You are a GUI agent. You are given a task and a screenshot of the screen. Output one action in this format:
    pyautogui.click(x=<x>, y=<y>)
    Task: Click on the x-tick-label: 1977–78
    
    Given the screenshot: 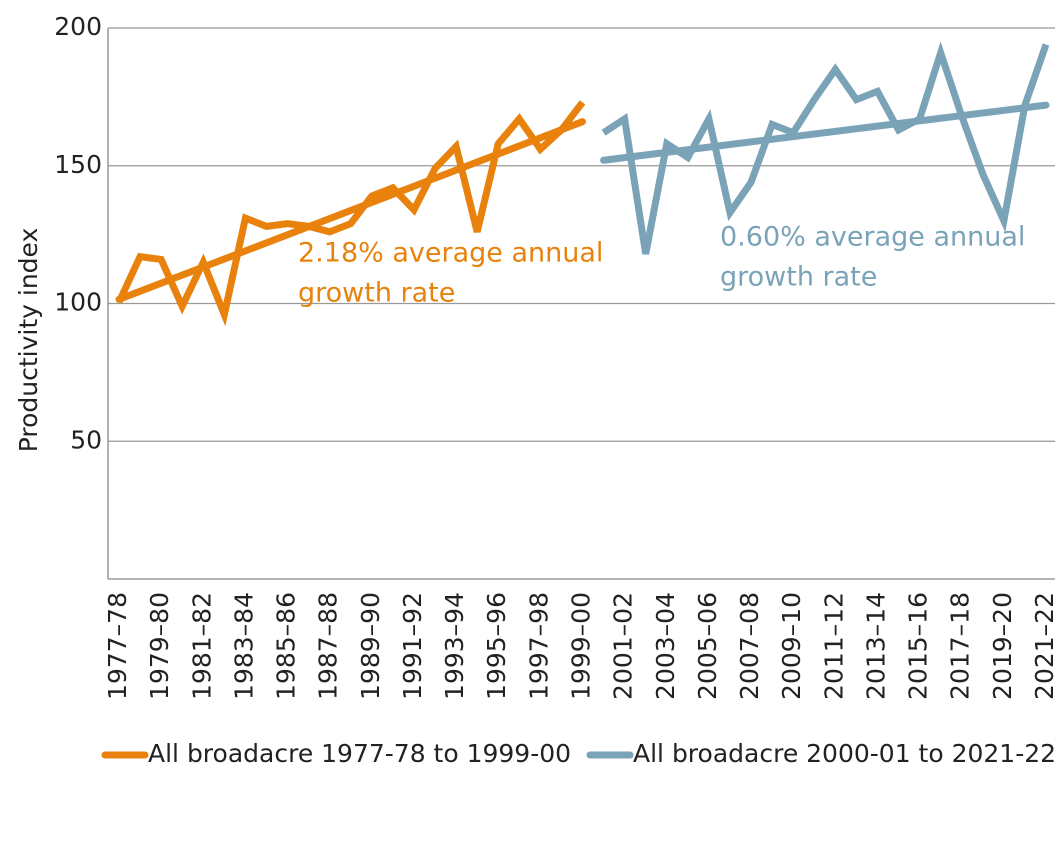 What is the action you would take?
    pyautogui.click(x=117, y=646)
    